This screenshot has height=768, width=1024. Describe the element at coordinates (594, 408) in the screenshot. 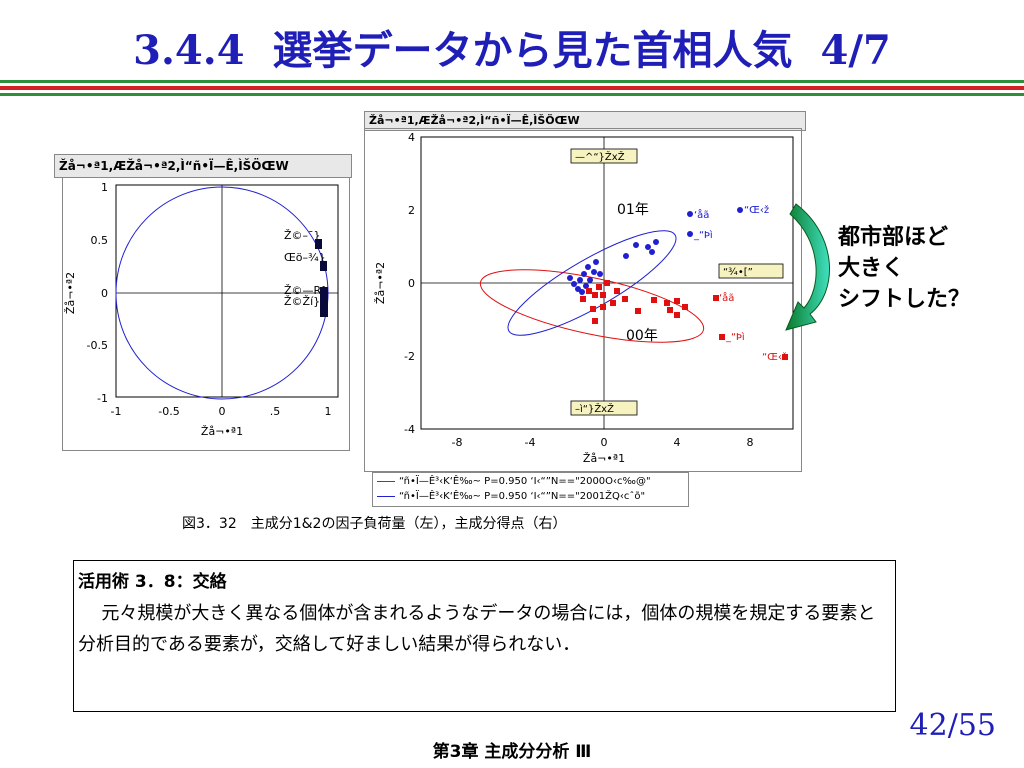

I see `box-bottom-label: –ì“}ŽxŽ` at that location.